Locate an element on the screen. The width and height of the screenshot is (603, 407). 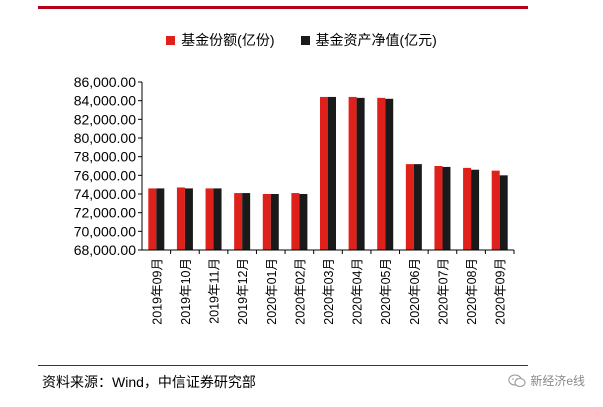
y-tick-label: 74,000.00 is located at coordinates (105, 194).